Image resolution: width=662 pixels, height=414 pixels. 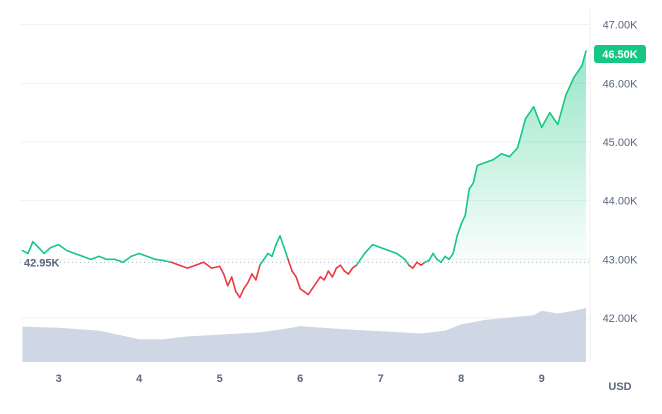 I want to click on currency-label: USD, so click(x=619, y=387).